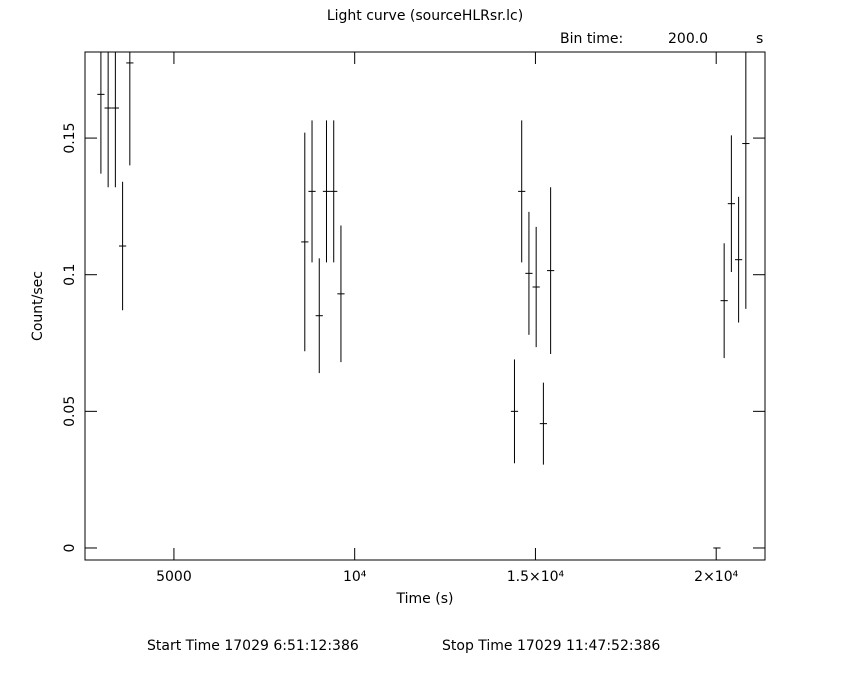 The width and height of the screenshot is (850, 680). What do you see at coordinates (70, 548) in the screenshot?
I see `y-tick-label: 0` at bounding box center [70, 548].